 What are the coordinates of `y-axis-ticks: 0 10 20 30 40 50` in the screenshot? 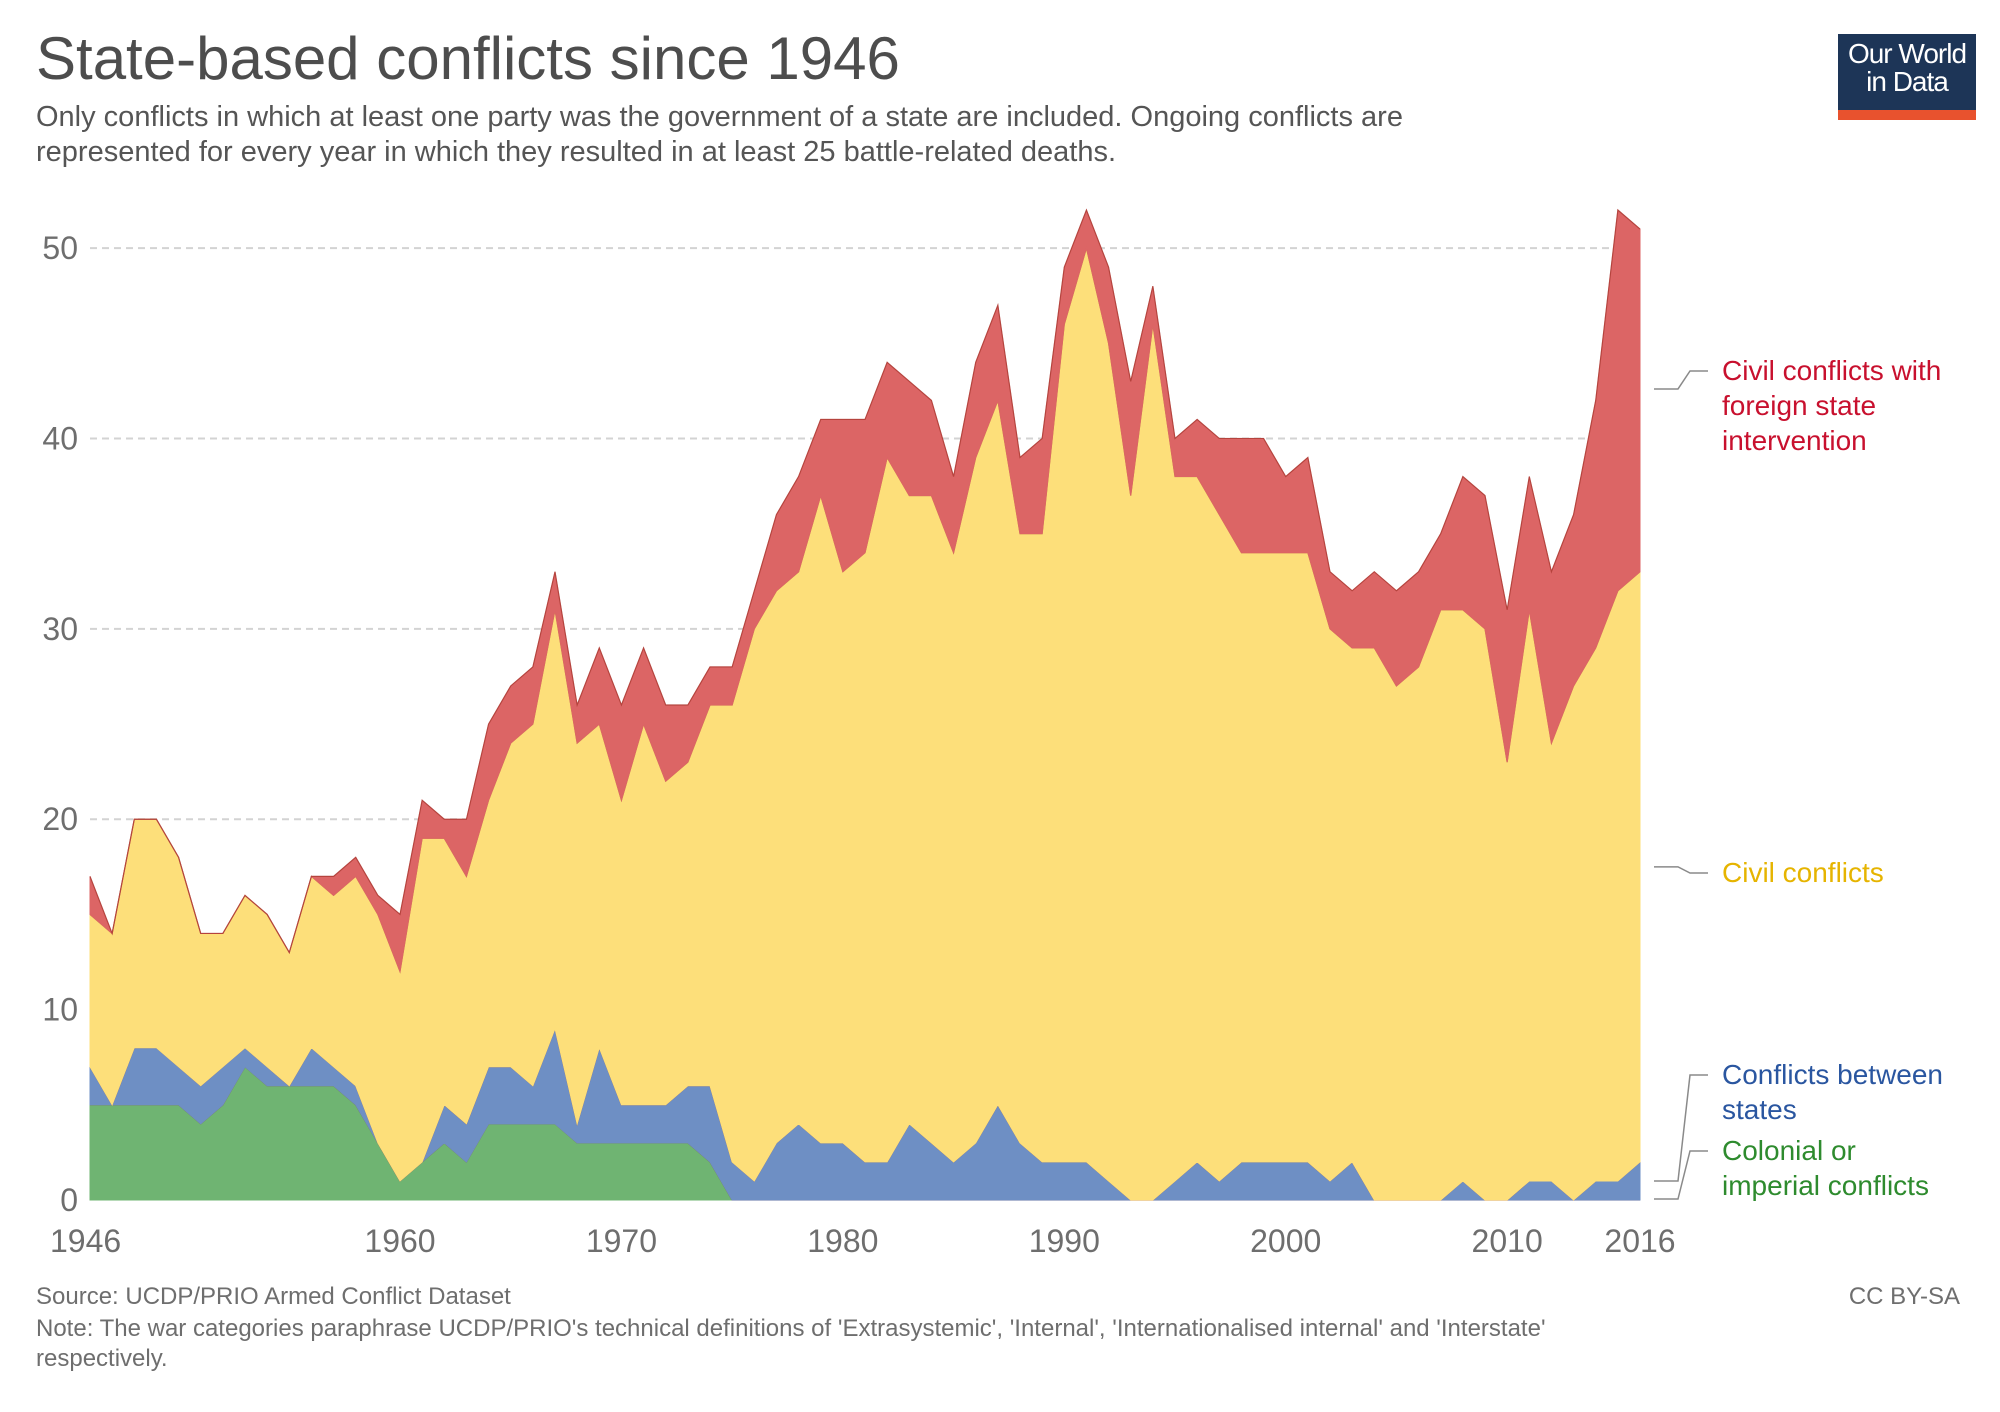 It's located at (60, 724).